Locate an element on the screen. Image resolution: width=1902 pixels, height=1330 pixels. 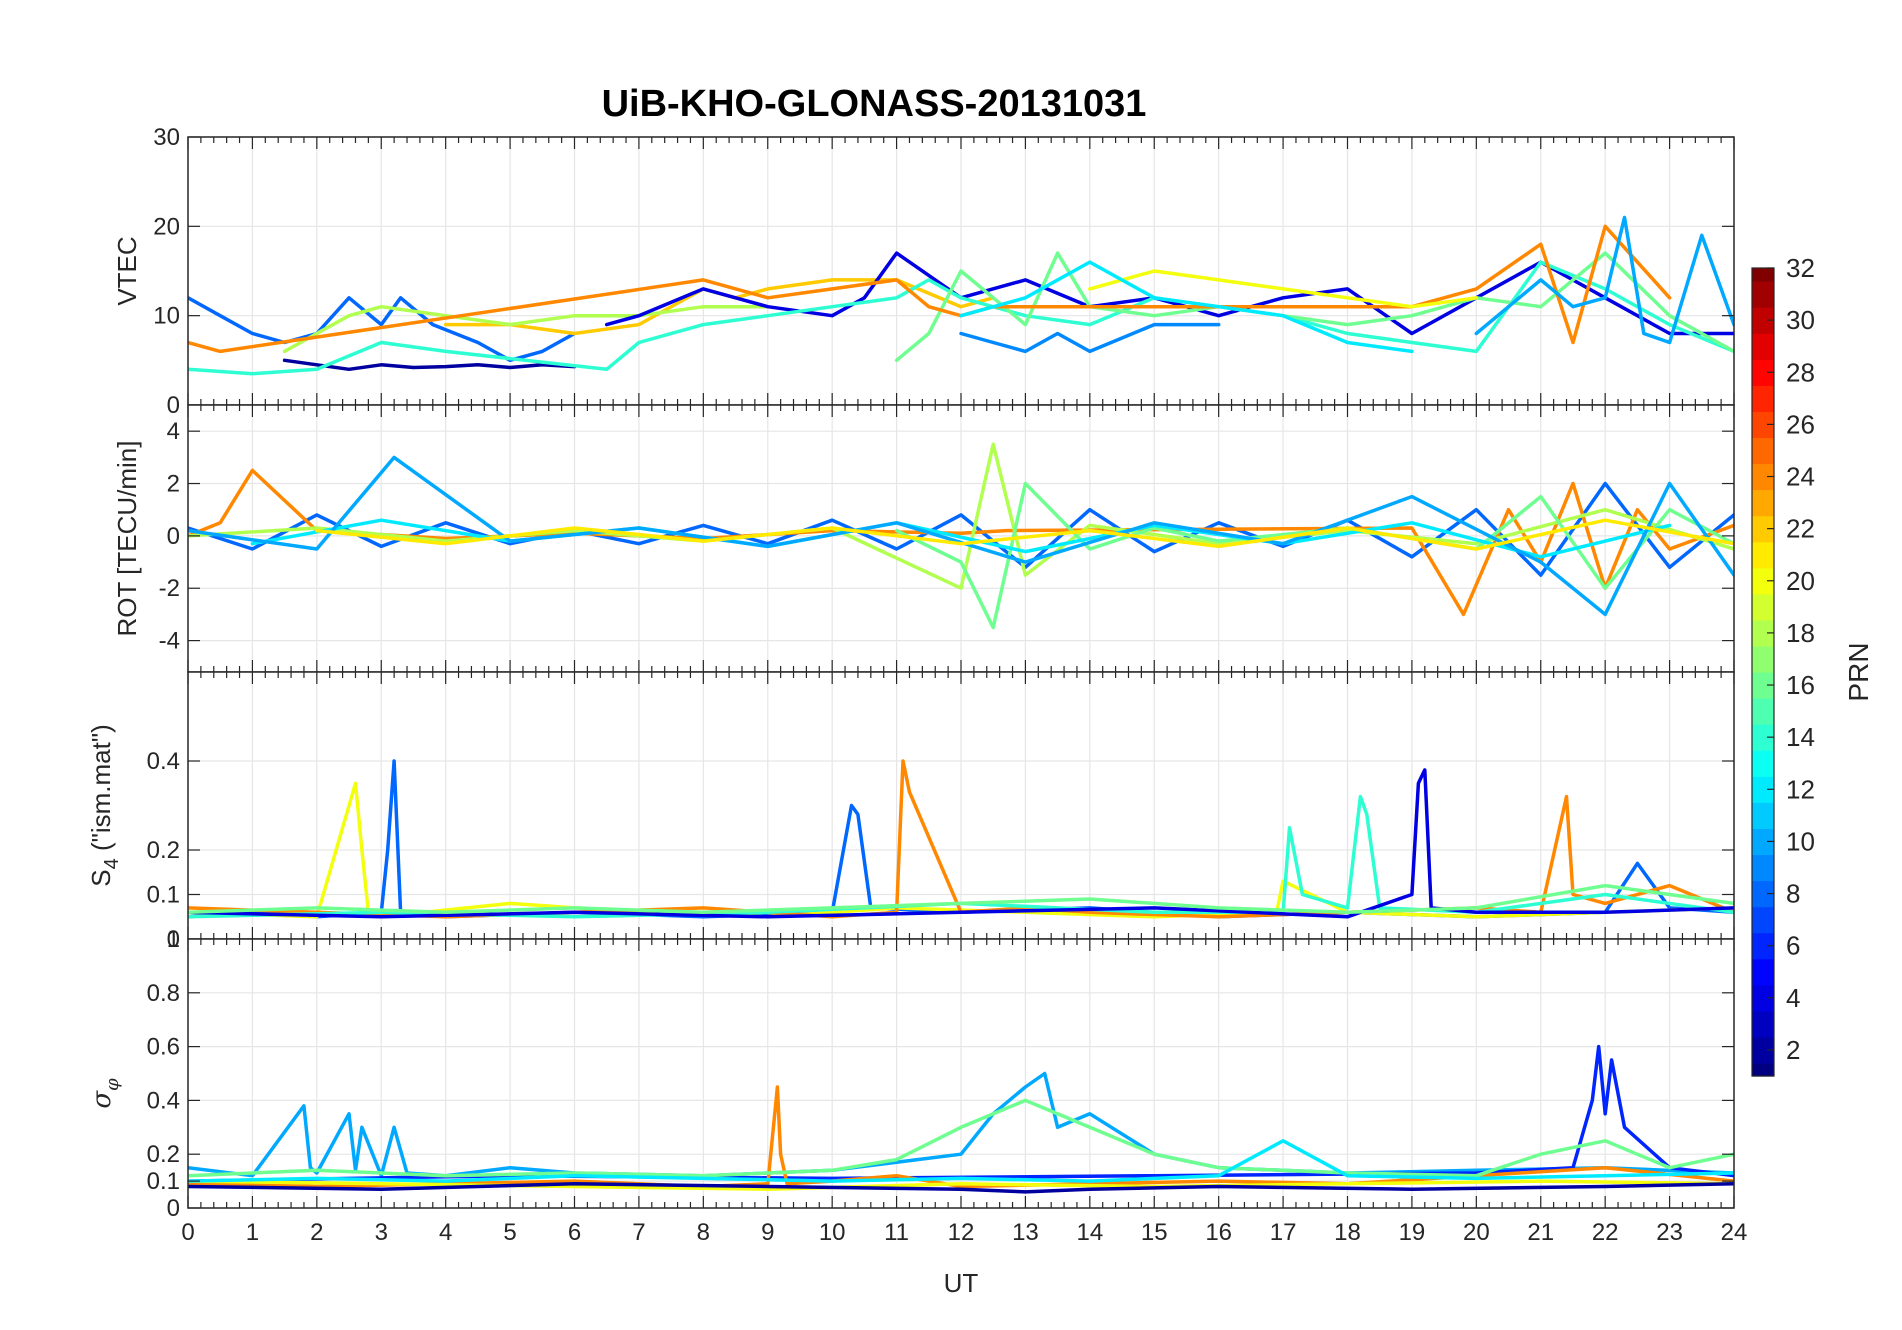
y-tick-label: 20 is located at coordinates (166, 226).